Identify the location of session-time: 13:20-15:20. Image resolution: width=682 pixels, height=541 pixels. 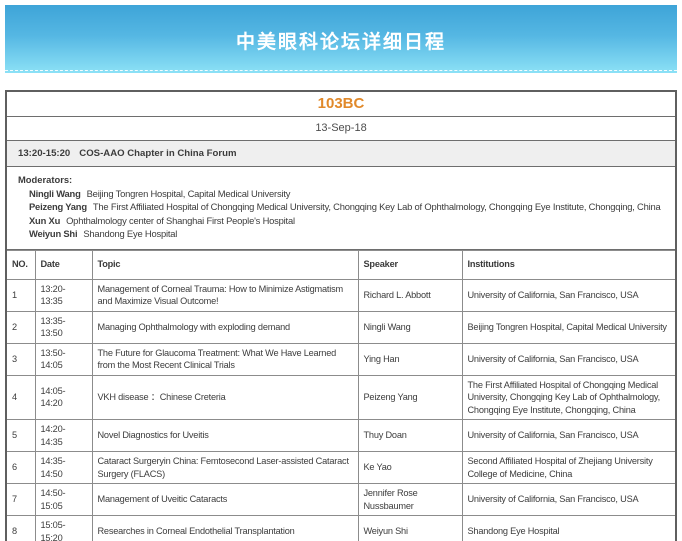
(44, 153).